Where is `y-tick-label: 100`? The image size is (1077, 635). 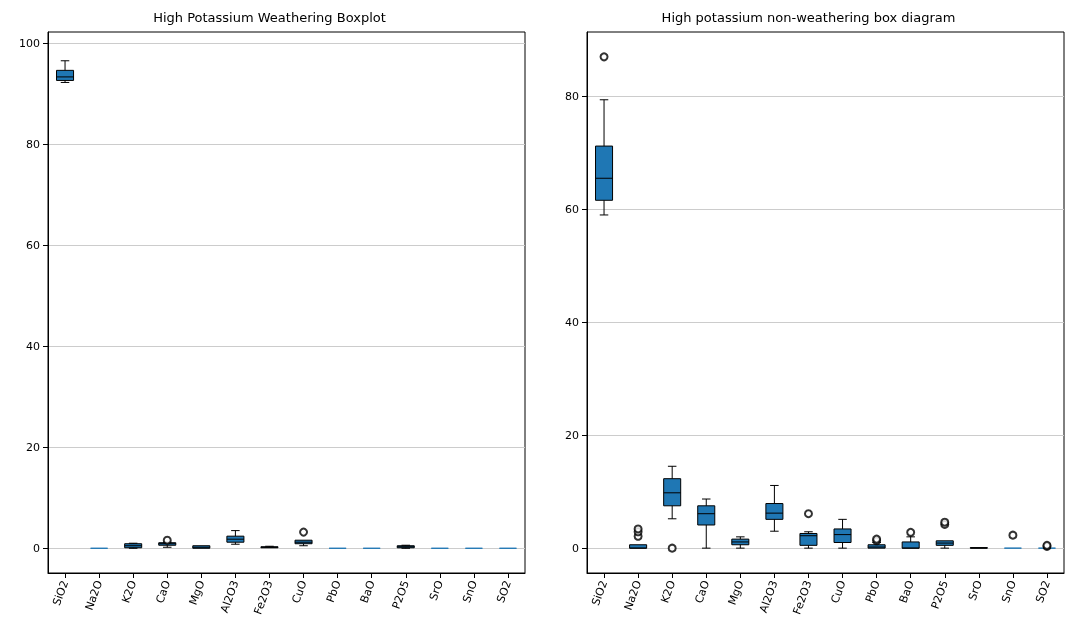
y-tick-label: 100 is located at coordinates (29, 44).